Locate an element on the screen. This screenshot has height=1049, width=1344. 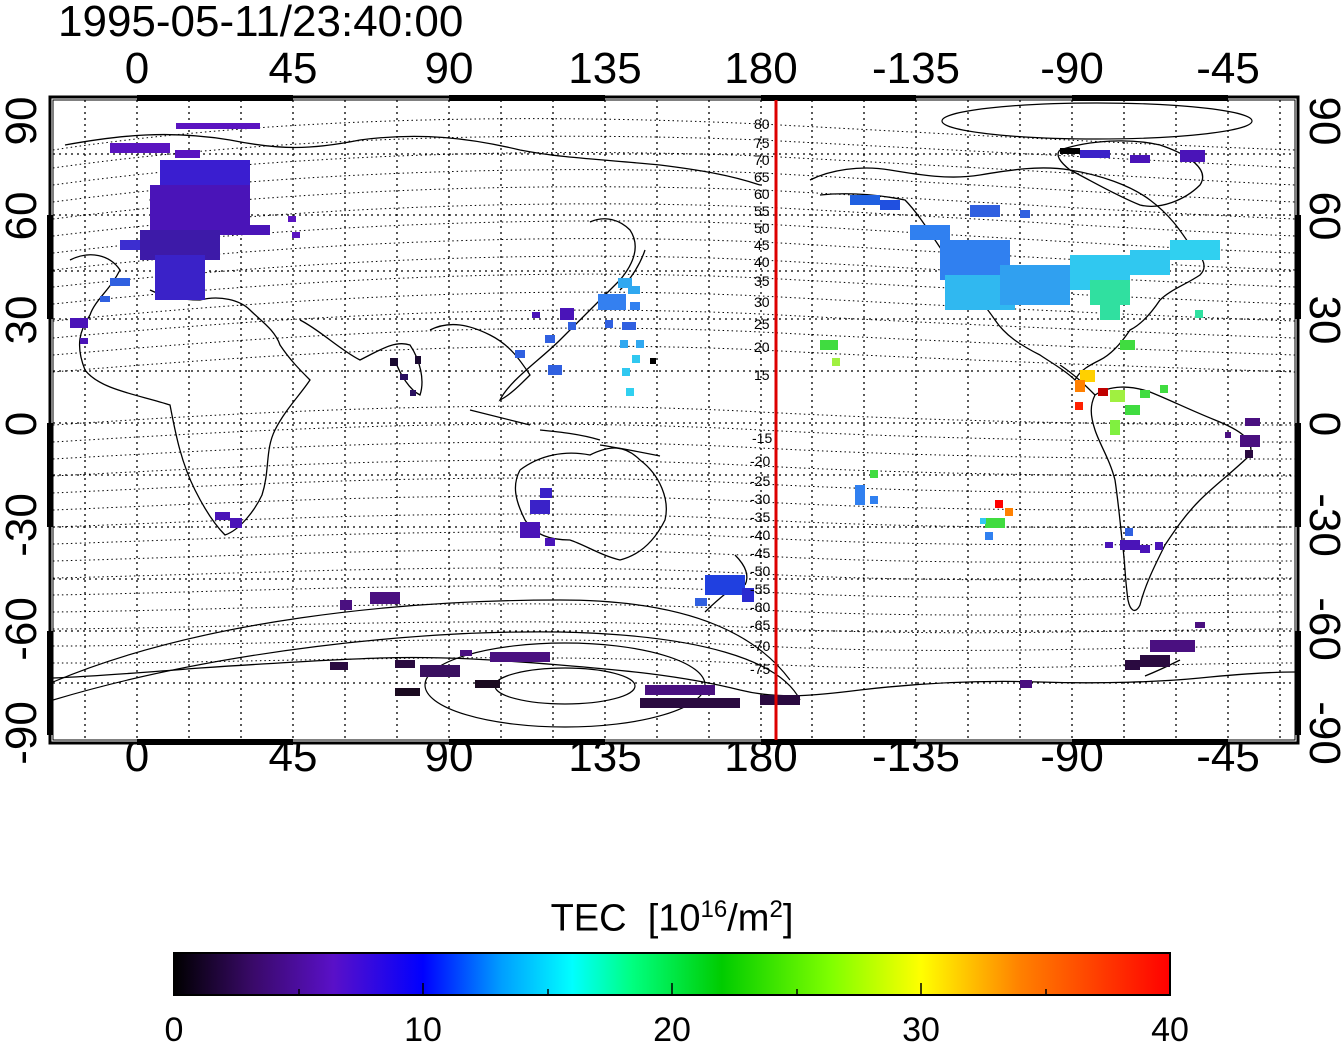
contour-label: -25 is located at coordinates (760, 481).